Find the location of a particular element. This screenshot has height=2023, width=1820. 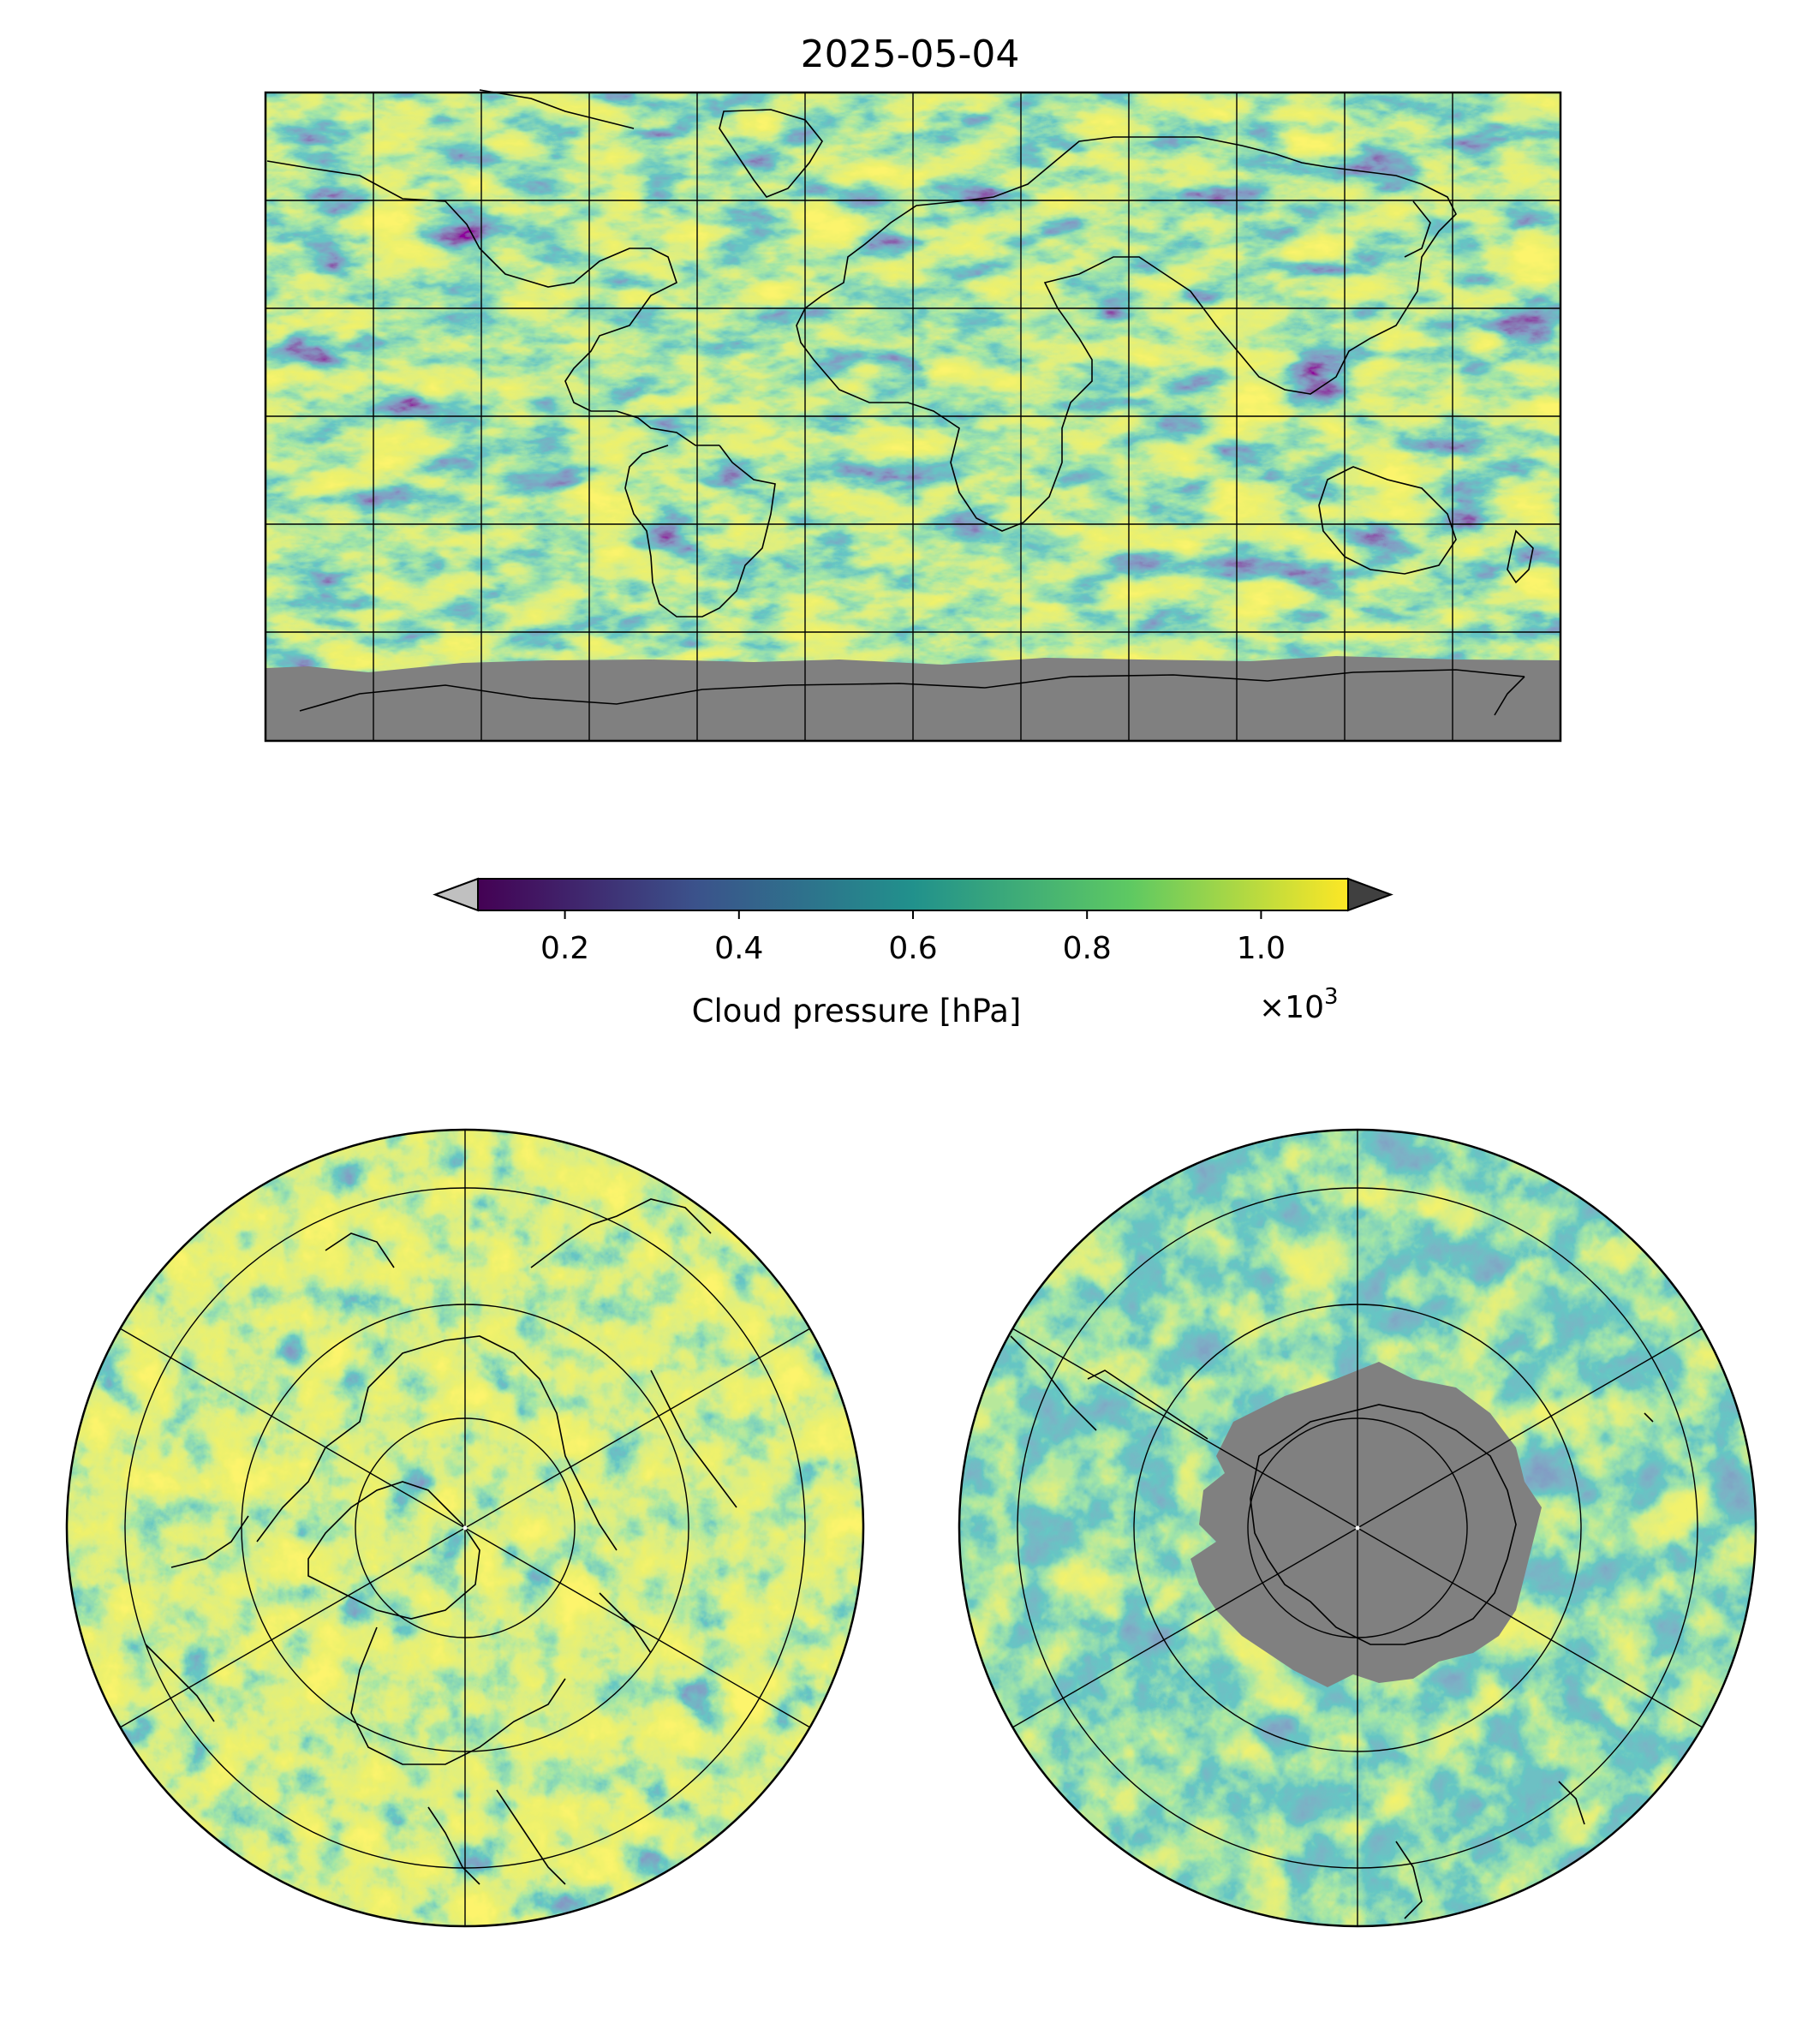

south-coastlines is located at coordinates (1332, 1627).